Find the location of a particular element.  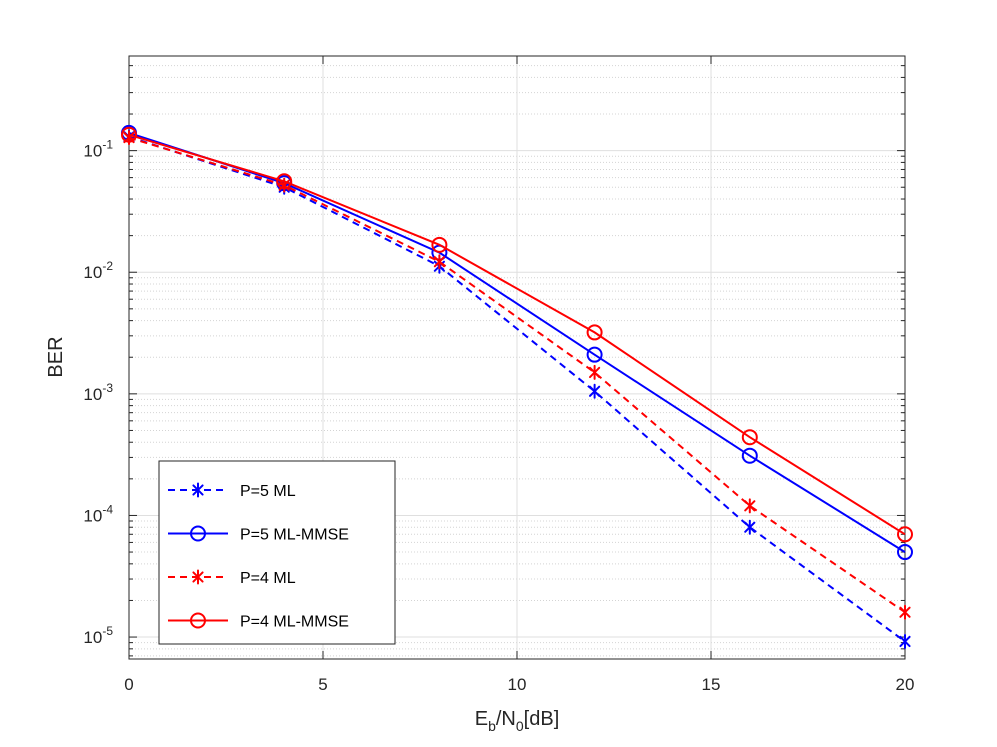

legend: P=5 ML P=5 ML-MMSE P=4 ML P=4 ML-MMSE is located at coordinates (277, 552).